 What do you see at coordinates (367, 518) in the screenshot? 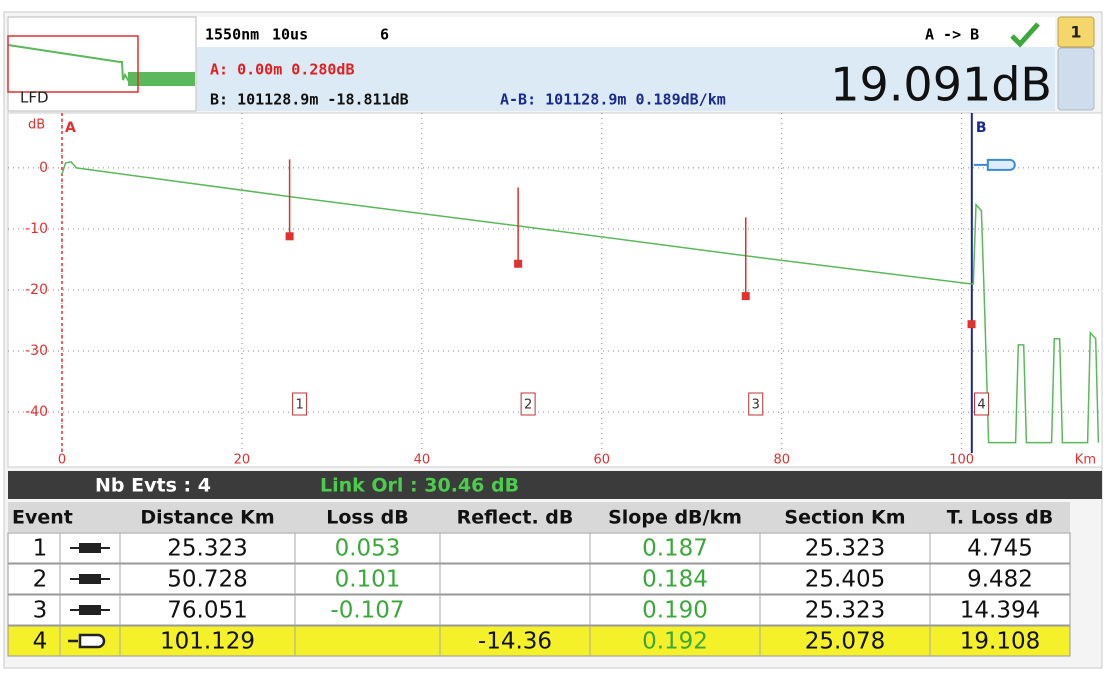
I see `column-header: Loss dB` at bounding box center [367, 518].